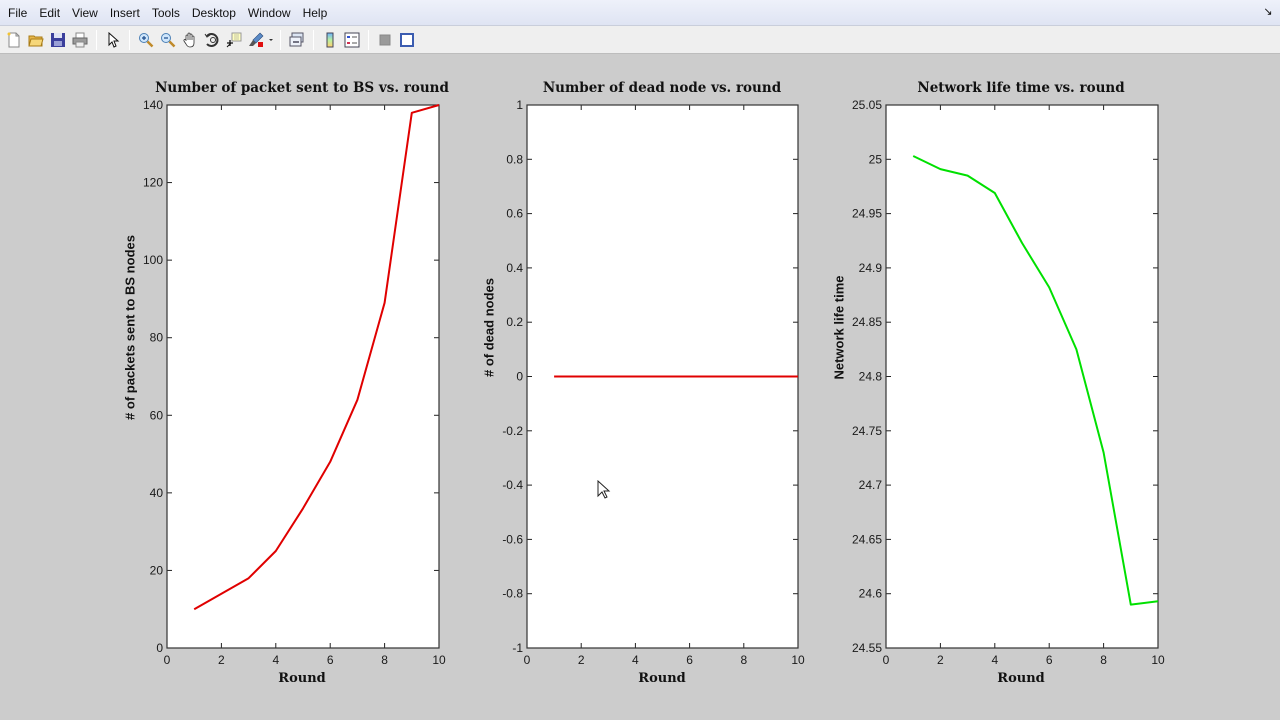 Image resolution: width=1280 pixels, height=720 pixels. I want to click on edit-plot-button, so click(113, 40).